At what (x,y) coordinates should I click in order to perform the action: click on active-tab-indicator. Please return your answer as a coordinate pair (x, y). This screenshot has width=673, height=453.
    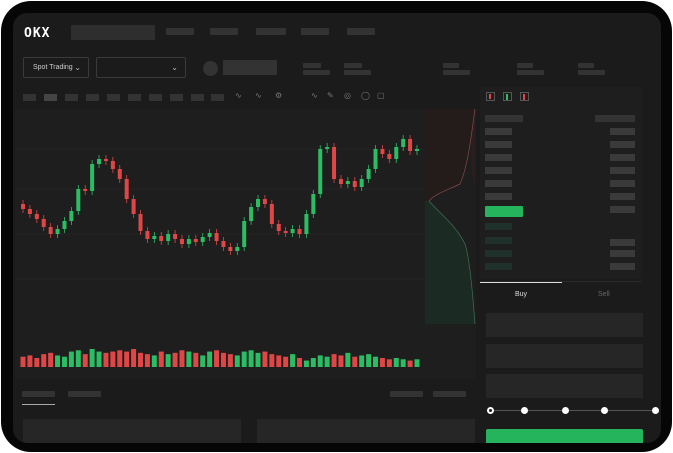
    Looking at the image, I should click on (521, 282).